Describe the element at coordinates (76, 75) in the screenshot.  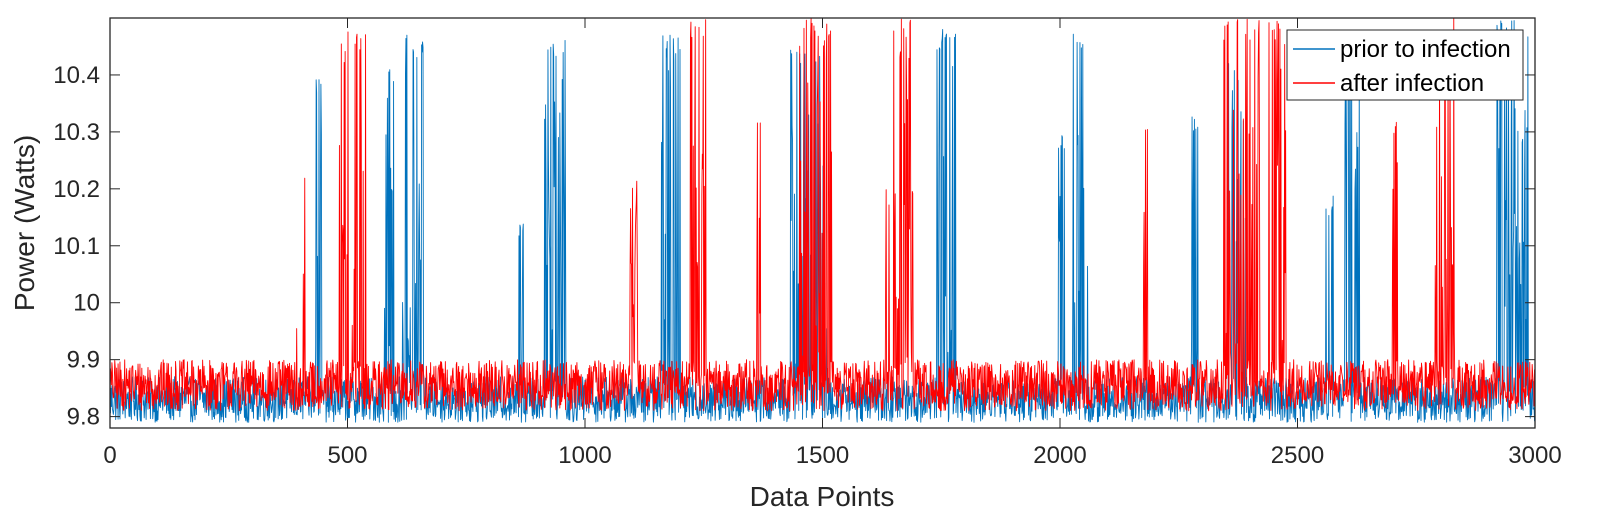
I see `y-tick-label: 10.4` at that location.